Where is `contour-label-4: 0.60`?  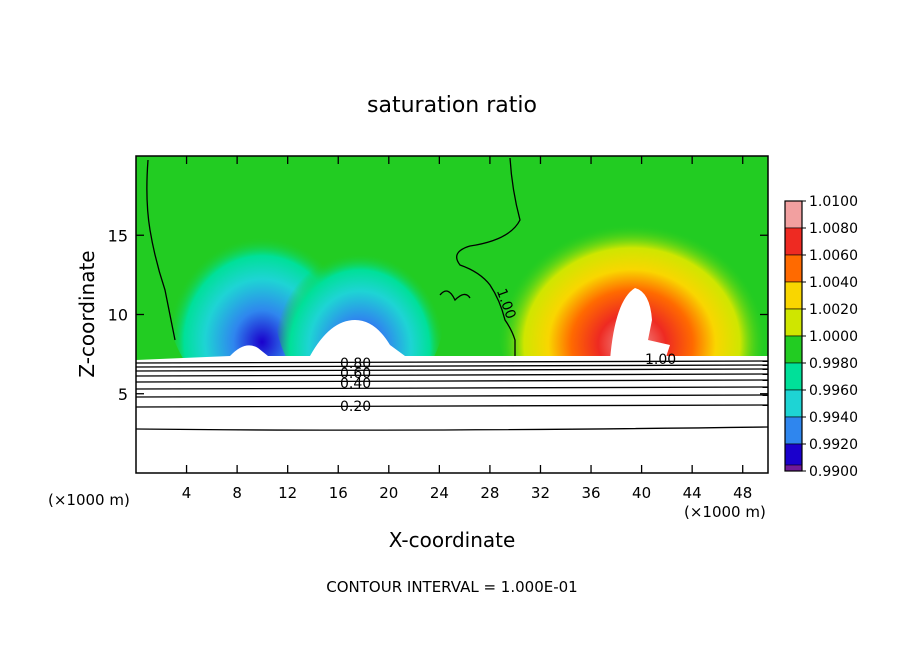
contour-label-4: 0.60 is located at coordinates (355, 374).